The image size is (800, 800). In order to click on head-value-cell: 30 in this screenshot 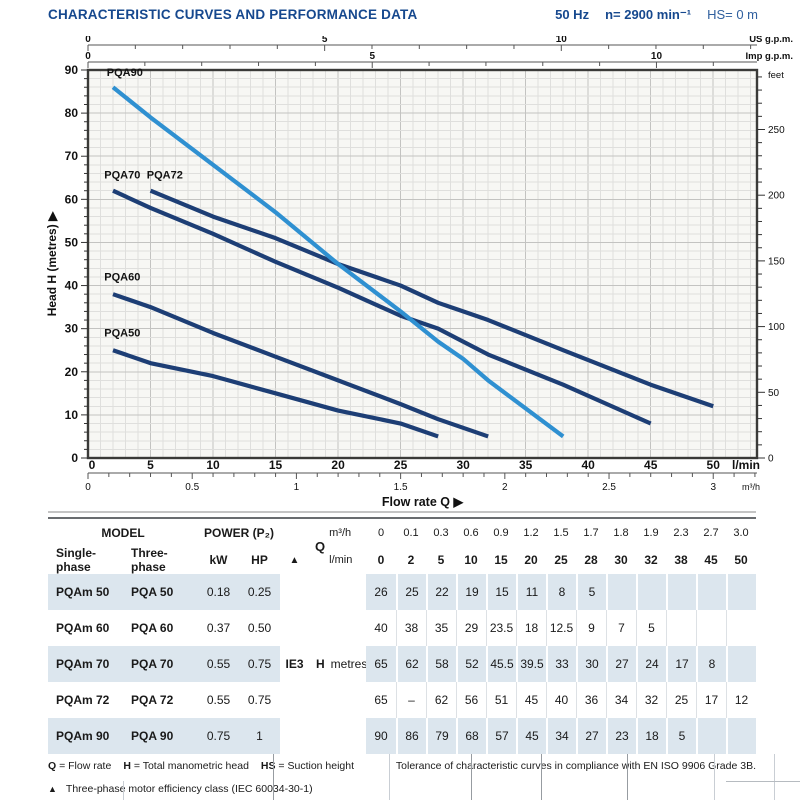, I will do `click(591, 664)`.